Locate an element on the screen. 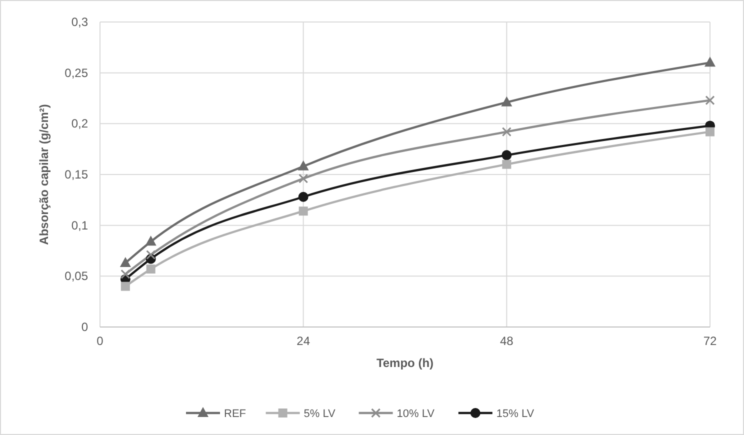 This screenshot has width=744, height=435. legend-label: 10% LV is located at coordinates (416, 414).